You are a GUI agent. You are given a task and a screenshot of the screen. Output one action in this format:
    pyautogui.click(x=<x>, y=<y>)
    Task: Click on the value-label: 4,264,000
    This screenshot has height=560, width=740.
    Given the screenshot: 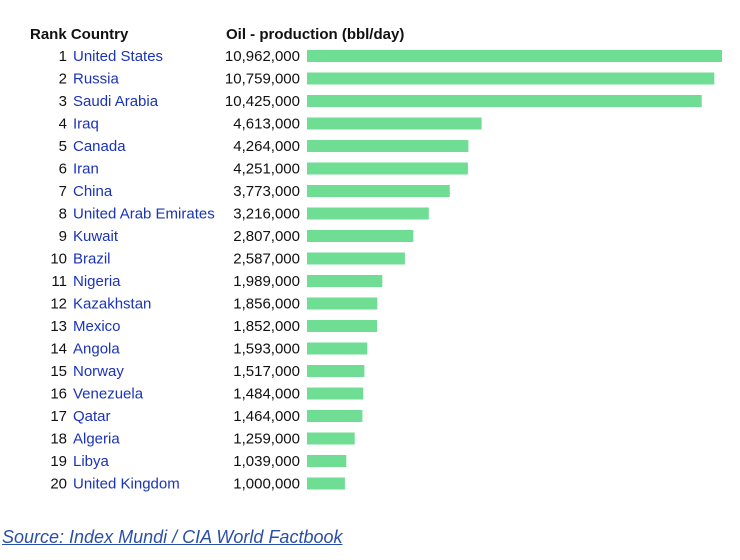 What is the action you would take?
    pyautogui.click(x=266, y=146)
    